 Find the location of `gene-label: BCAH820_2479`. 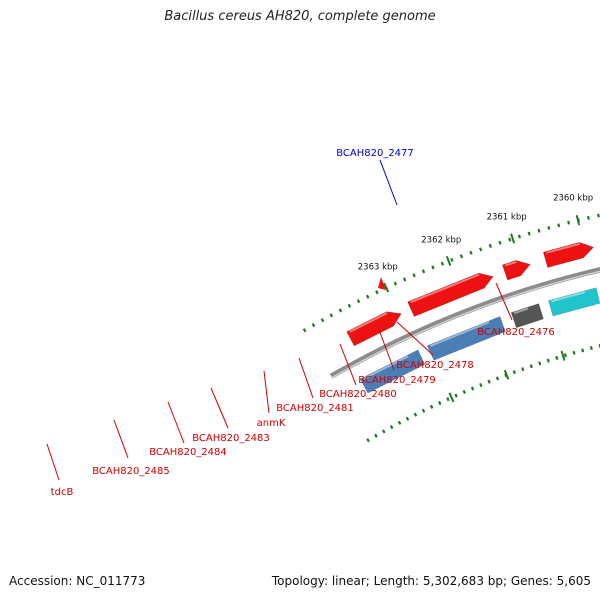

gene-label: BCAH820_2479 is located at coordinates (397, 380).